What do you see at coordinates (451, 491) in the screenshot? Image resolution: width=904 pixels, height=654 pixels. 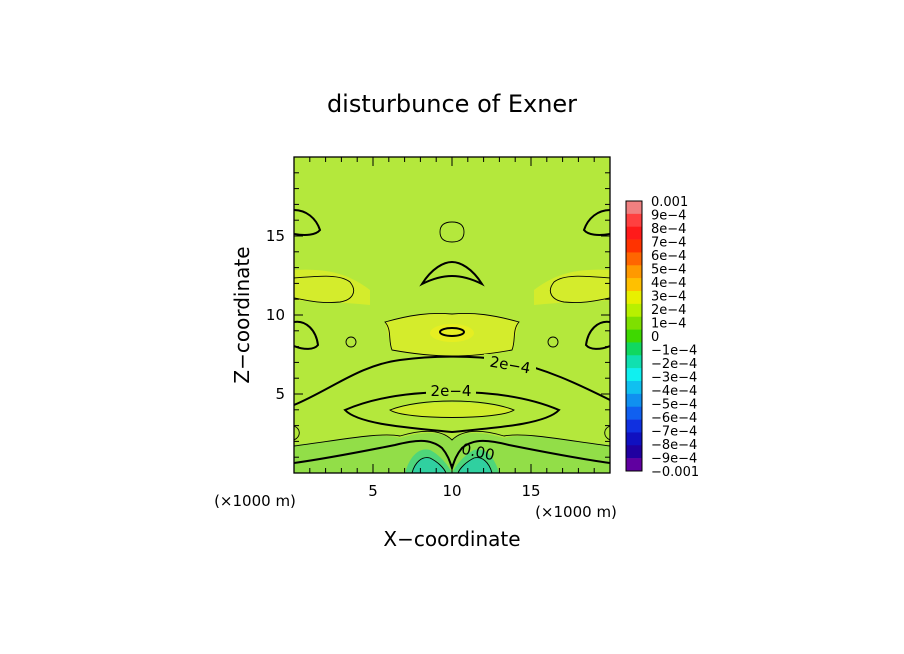 I see `x-tick-label: 10` at bounding box center [451, 491].